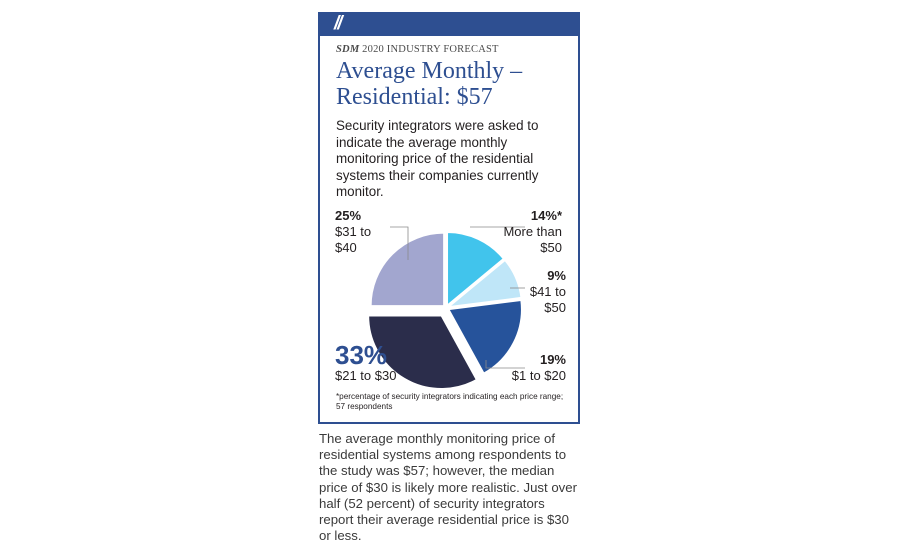  I want to click on eyebrow-label: SDM 2020 INDUSTRY FORECAST, so click(417, 49).